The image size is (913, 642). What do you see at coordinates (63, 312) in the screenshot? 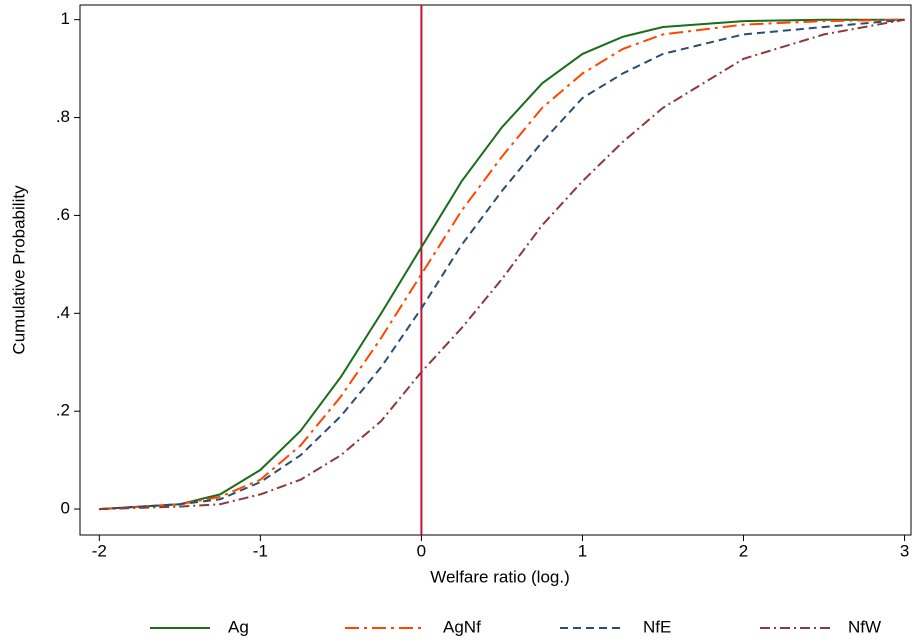
I see `y-tick-label: .4` at bounding box center [63, 312].